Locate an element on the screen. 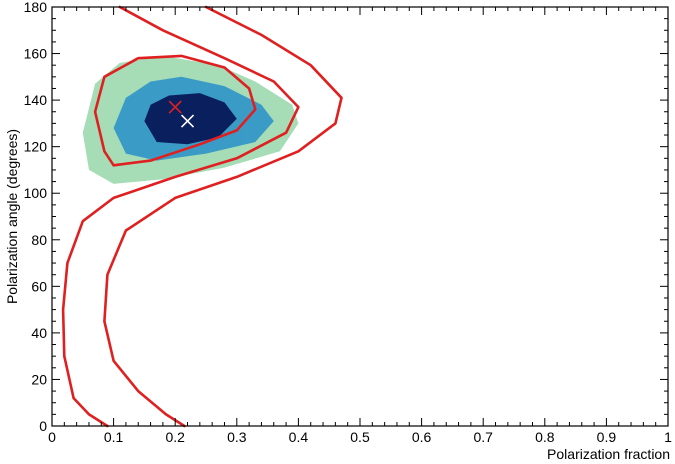  y-tick-label: 160 is located at coordinates (36, 54).